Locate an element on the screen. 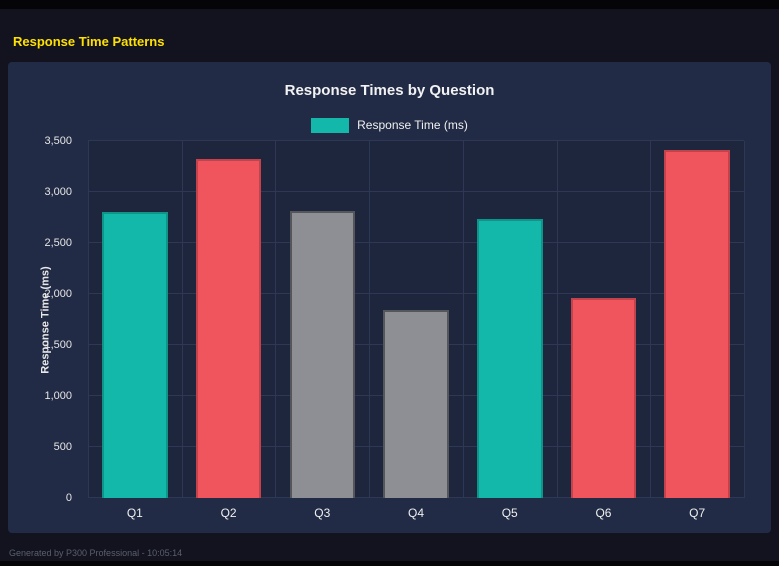  y-tick-label: 2,000 is located at coordinates (58, 294).